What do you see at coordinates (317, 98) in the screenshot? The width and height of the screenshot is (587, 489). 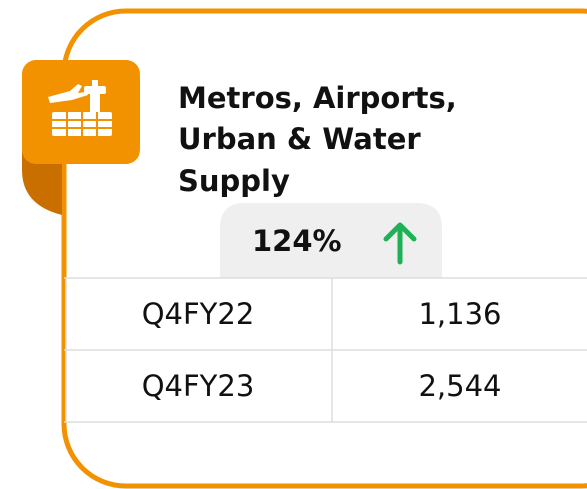 I see `title-line: Metros, Airports,` at bounding box center [317, 98].